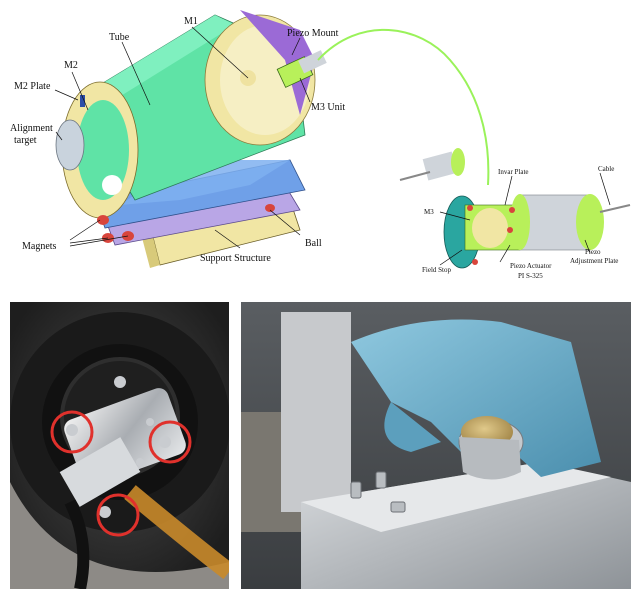 This screenshot has width=639, height=595. What do you see at coordinates (515, 208) in the screenshot?
I see `inset-m3-drawing` at bounding box center [515, 208].